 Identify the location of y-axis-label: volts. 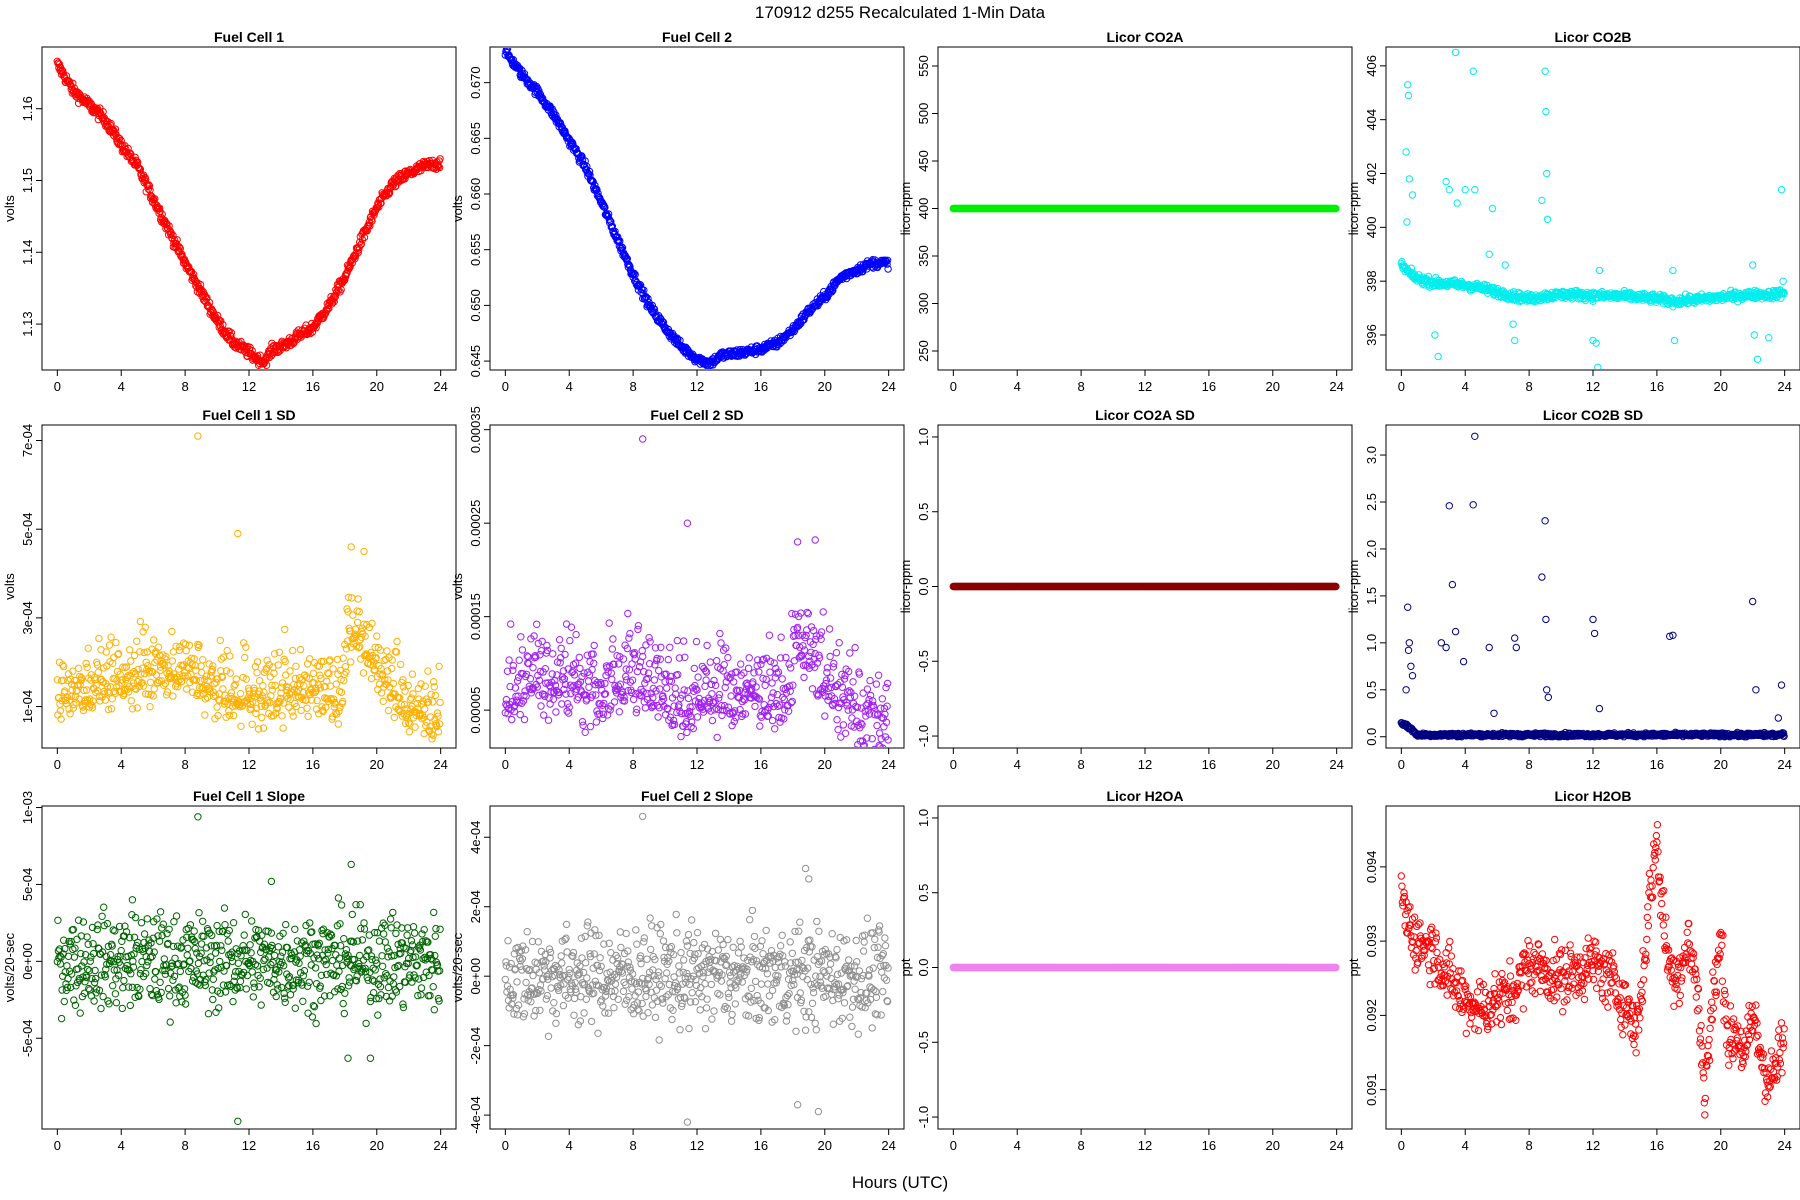
(457, 208).